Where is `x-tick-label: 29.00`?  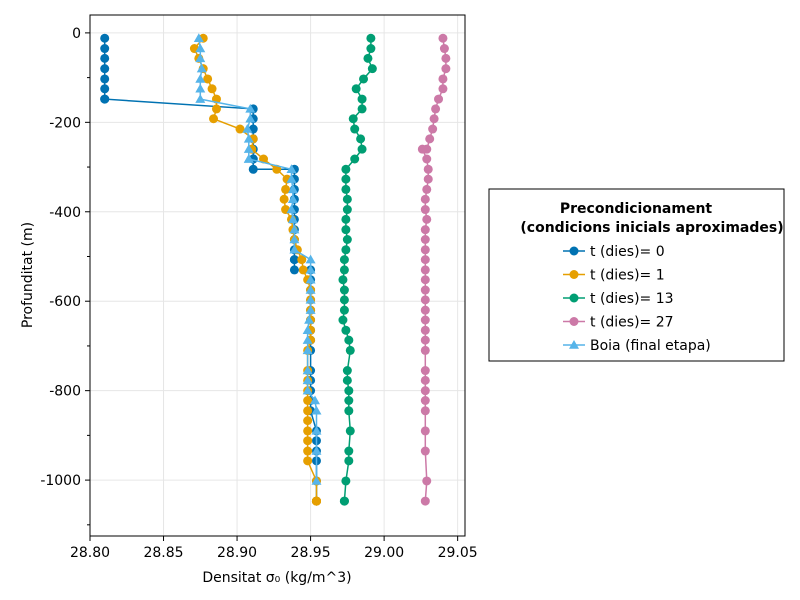 x-tick-label: 29.00 is located at coordinates (384, 553).